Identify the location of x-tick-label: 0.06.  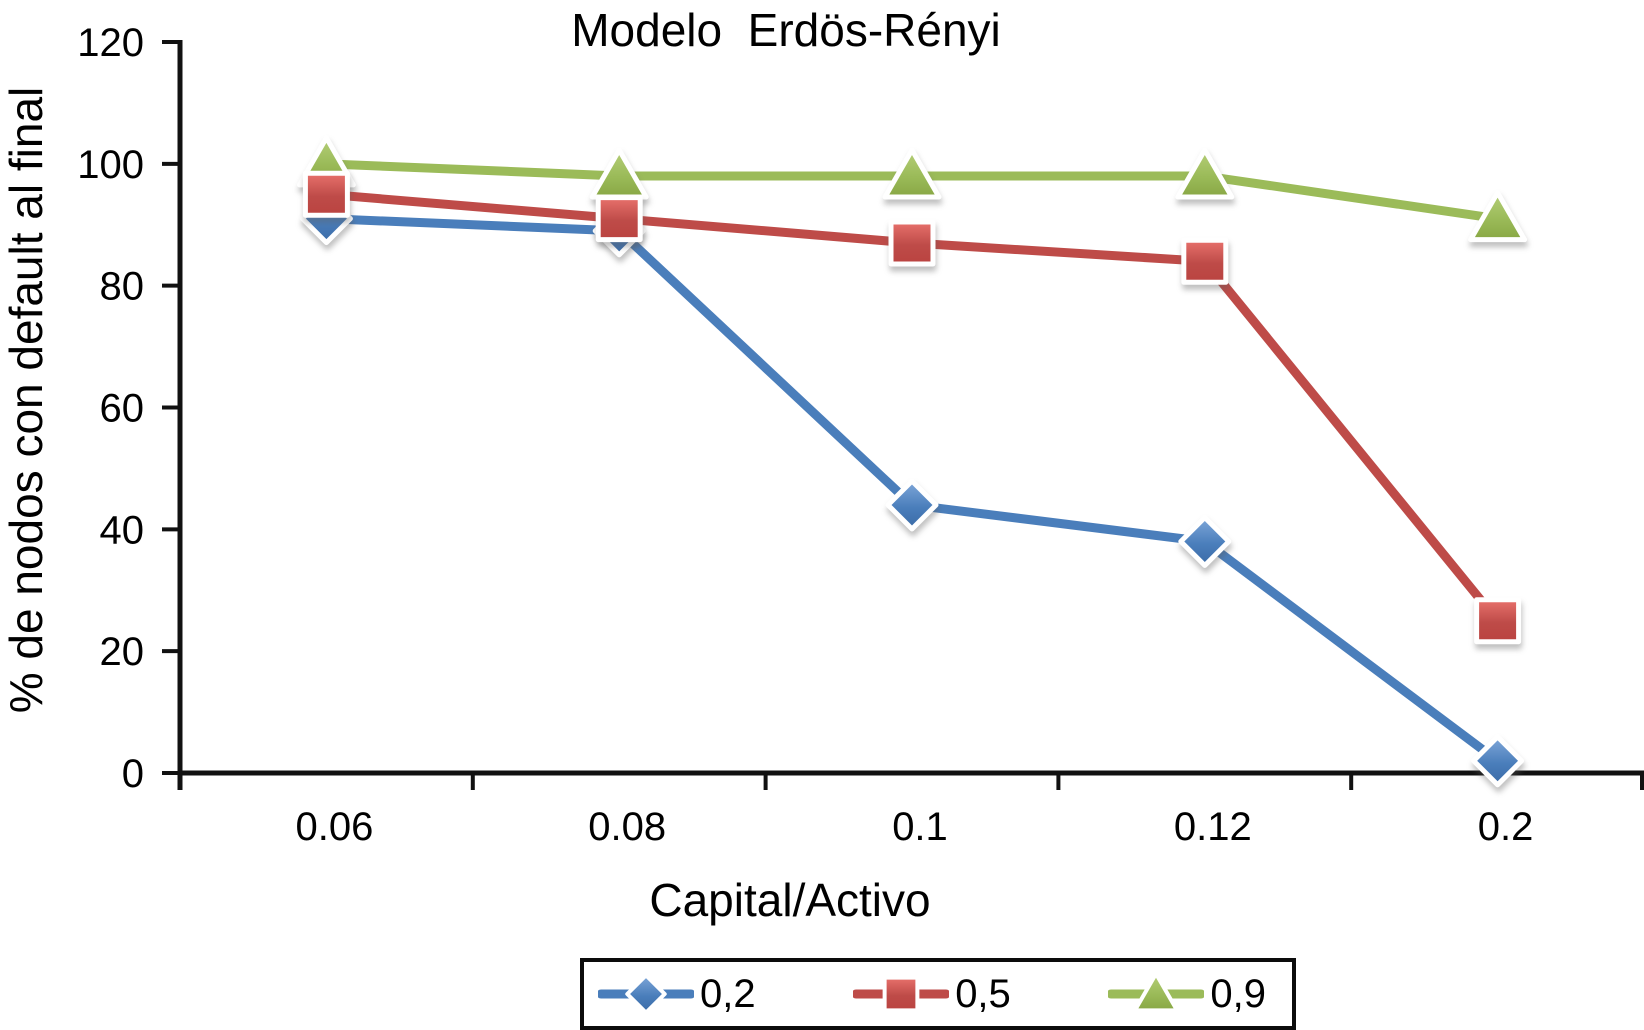
(334, 827).